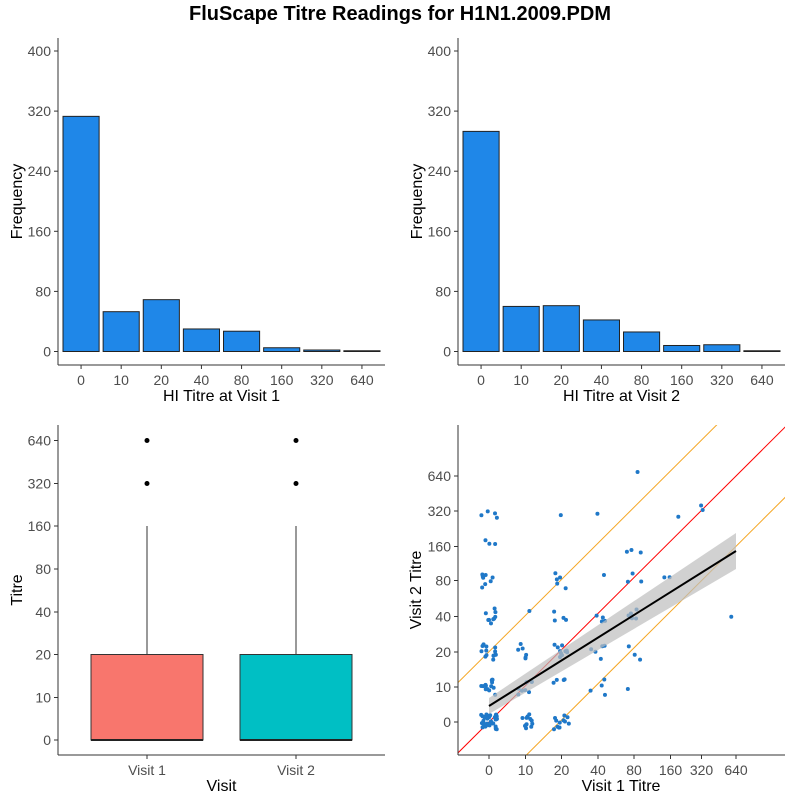 This screenshot has height=805, width=800. Describe the element at coordinates (282, 380) in the screenshot. I see `hist-v1-x-tick-label: 160` at that location.